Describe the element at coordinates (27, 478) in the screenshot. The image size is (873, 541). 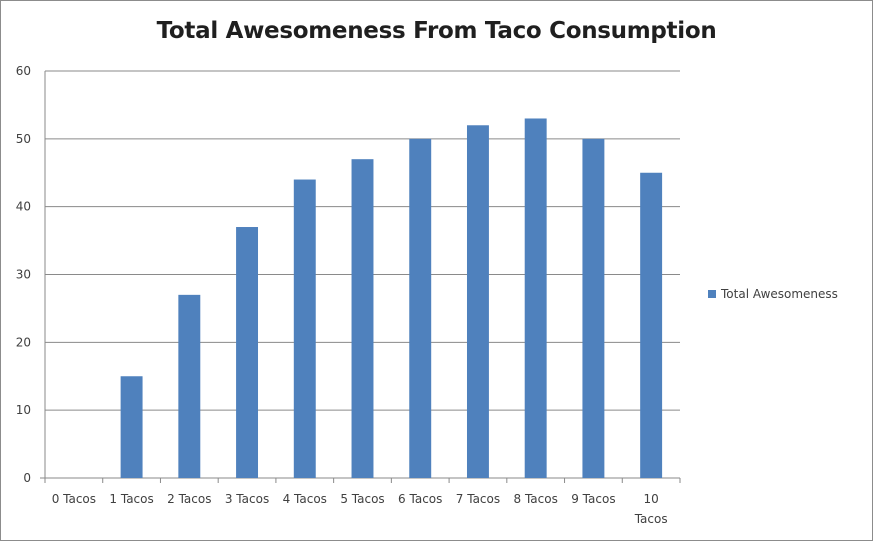
I see `y-tick-label: 0` at that location.